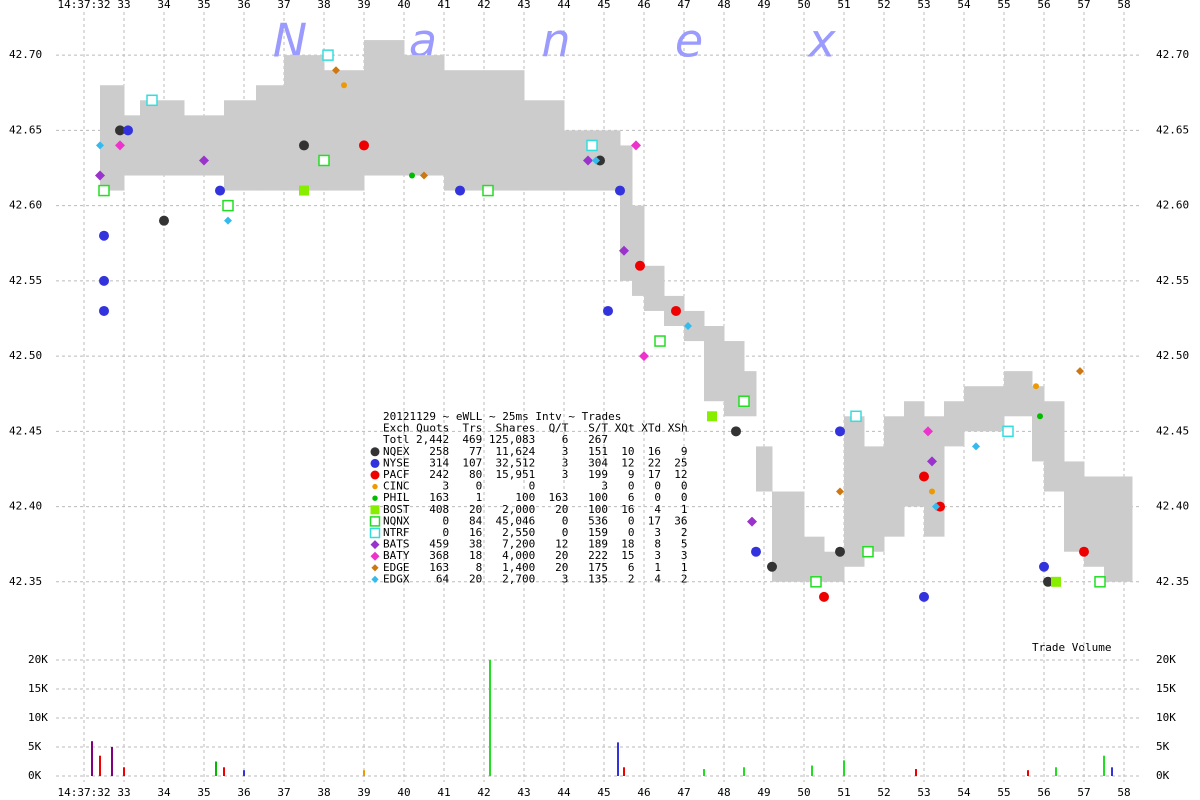  I want to click on x-tick-label: 50, so click(803, 5).